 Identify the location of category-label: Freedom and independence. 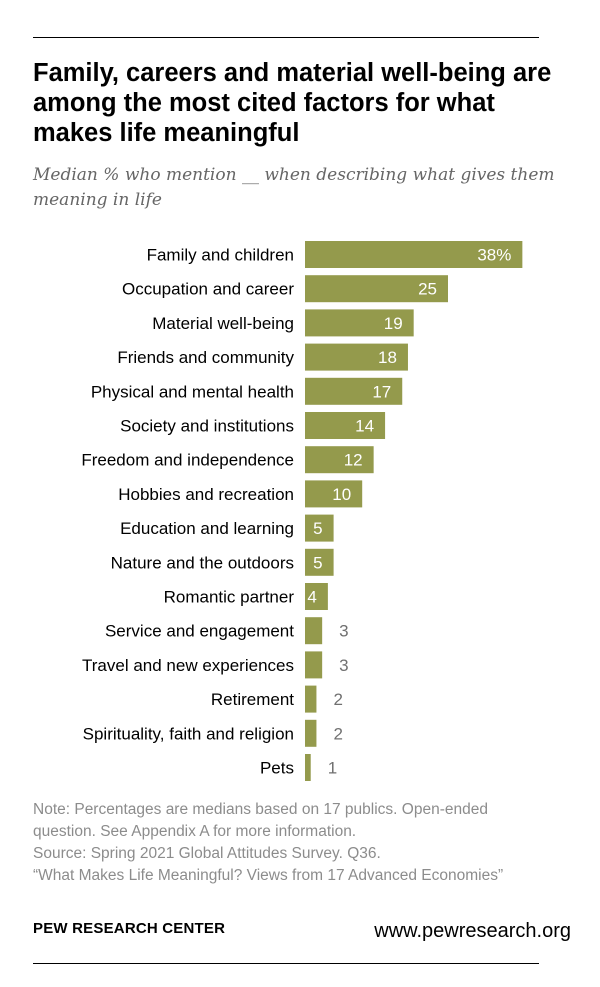
(187, 460).